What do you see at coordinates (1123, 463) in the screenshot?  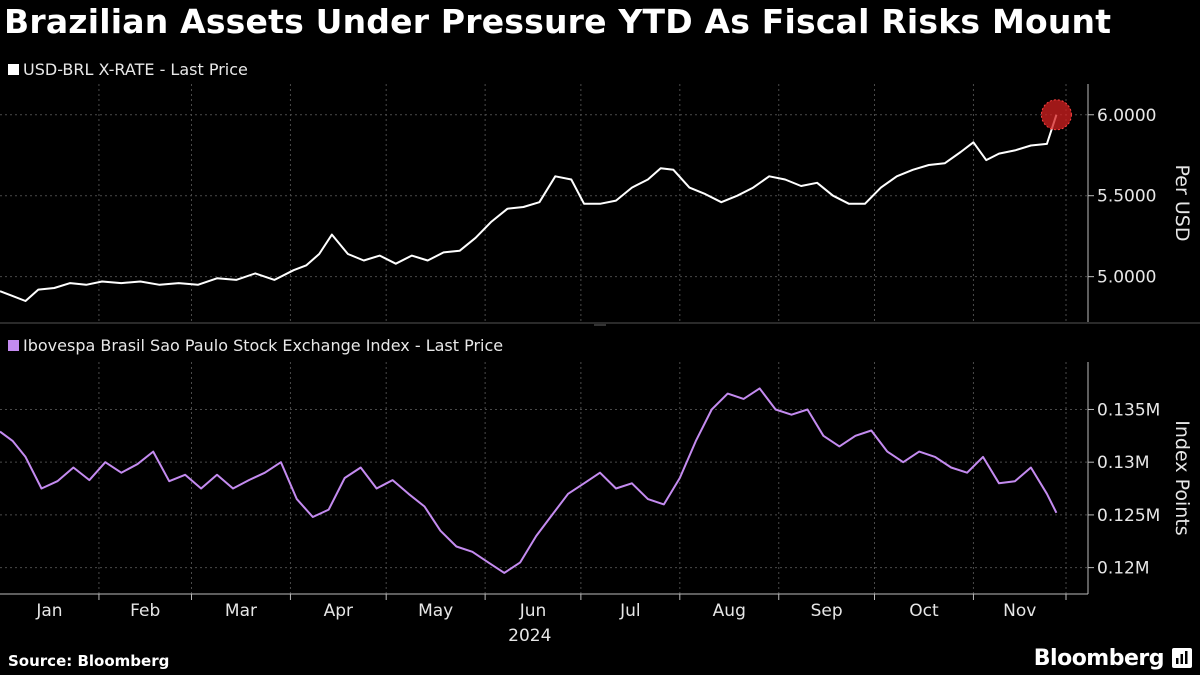 I see `y-tick-label: 0.13M` at bounding box center [1123, 463].